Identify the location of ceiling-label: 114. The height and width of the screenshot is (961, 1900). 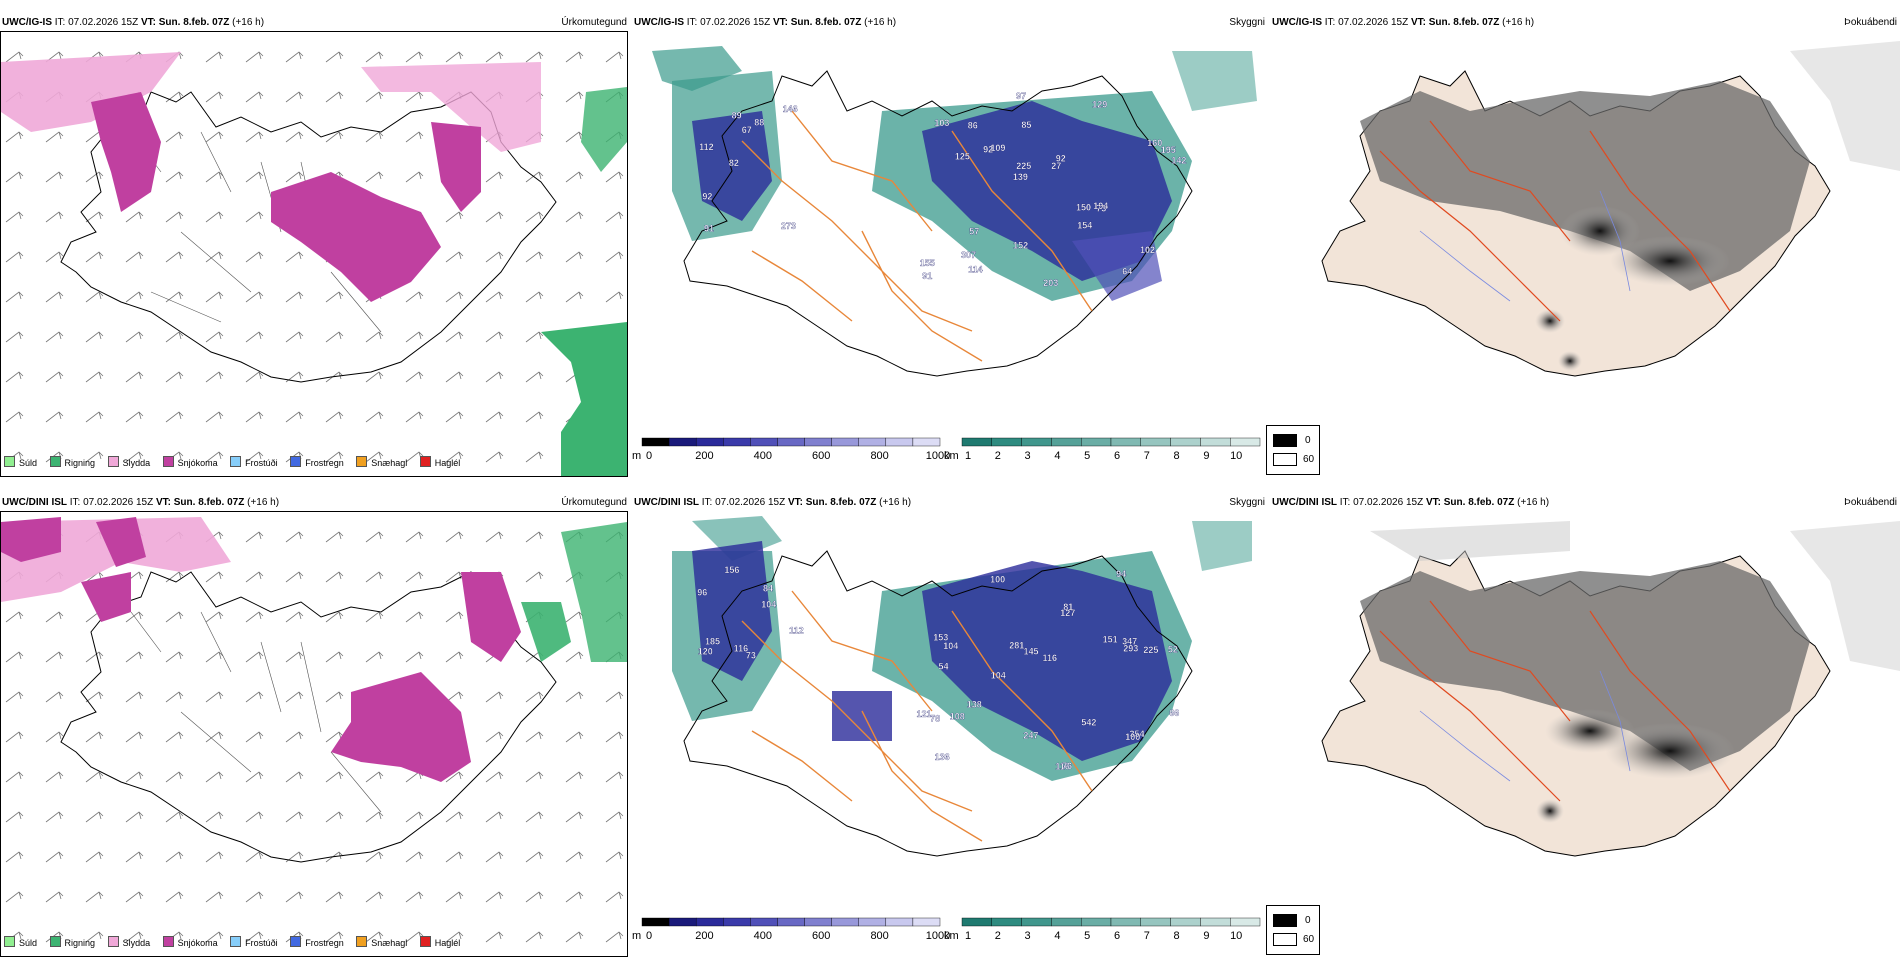
(975, 269).